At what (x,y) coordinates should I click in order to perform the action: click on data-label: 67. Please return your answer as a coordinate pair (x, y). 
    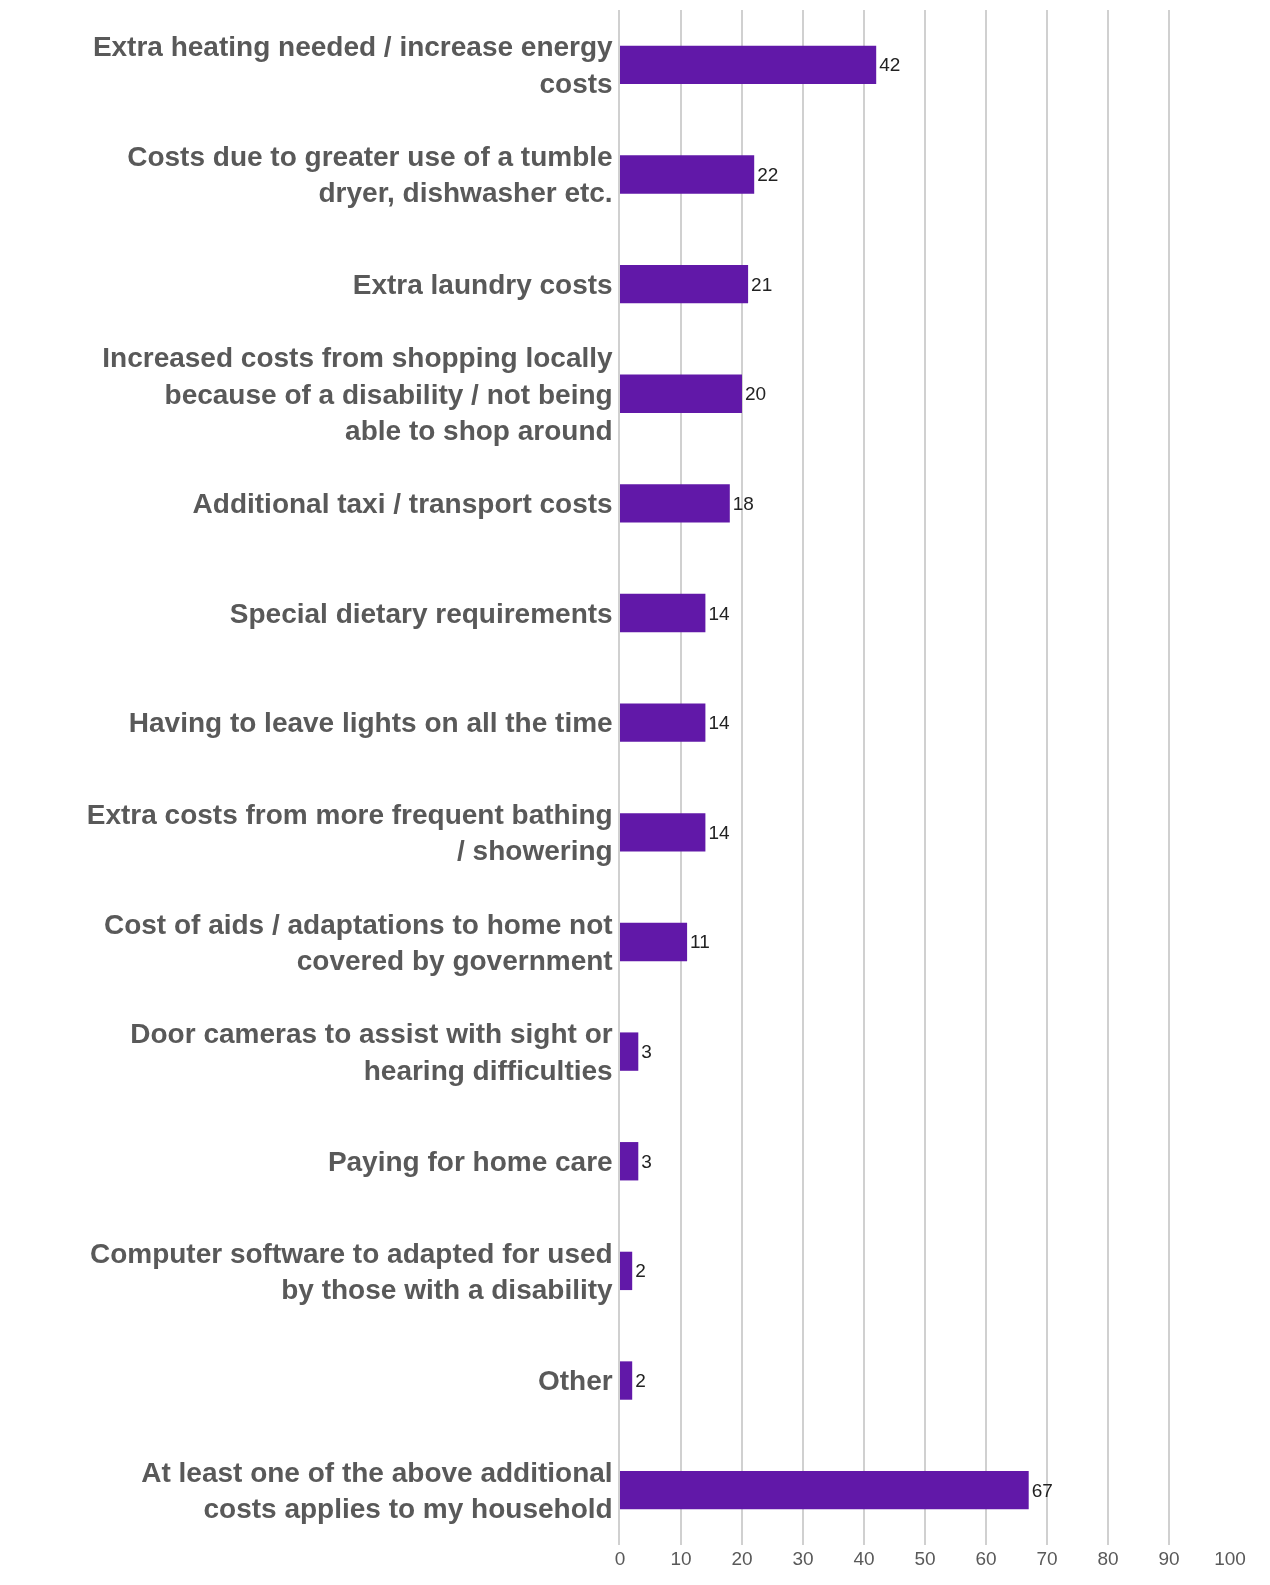
    Looking at the image, I should click on (1042, 1490).